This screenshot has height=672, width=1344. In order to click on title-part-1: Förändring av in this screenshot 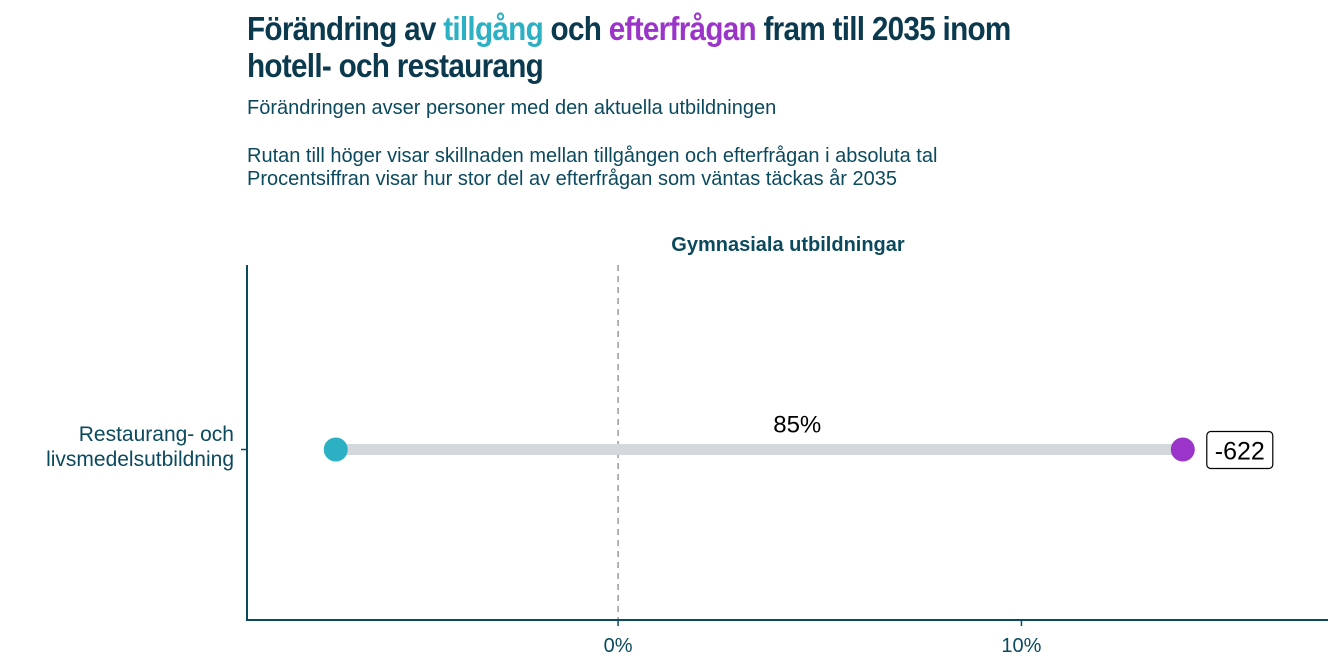, I will do `click(345, 28)`.